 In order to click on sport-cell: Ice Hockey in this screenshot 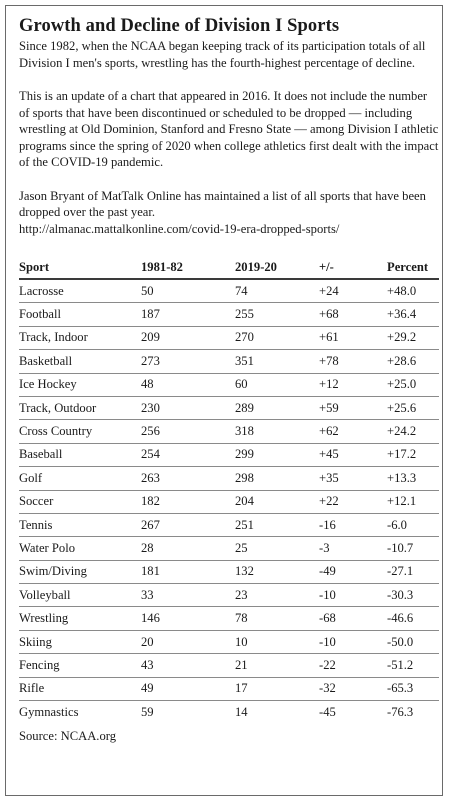, I will do `click(80, 385)`.